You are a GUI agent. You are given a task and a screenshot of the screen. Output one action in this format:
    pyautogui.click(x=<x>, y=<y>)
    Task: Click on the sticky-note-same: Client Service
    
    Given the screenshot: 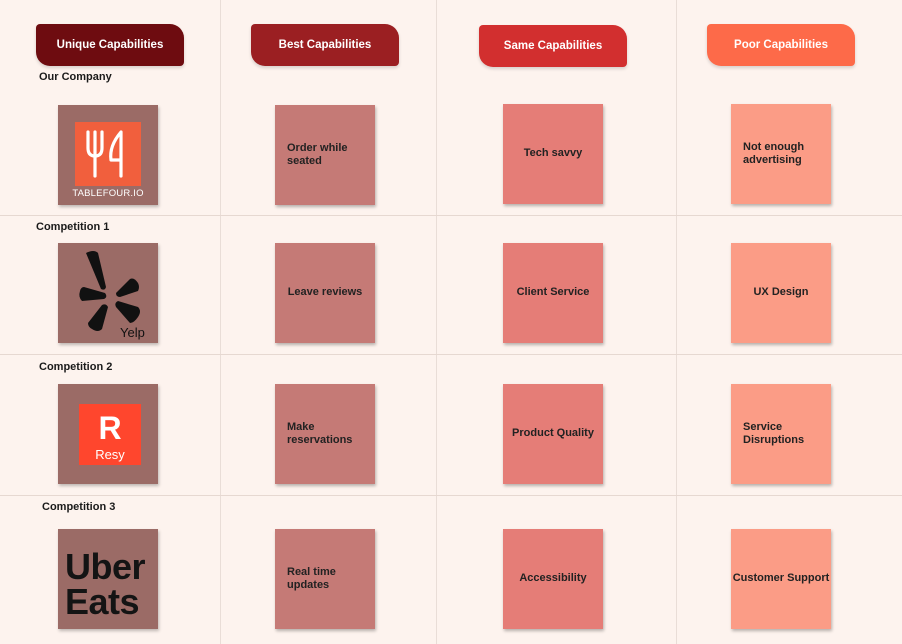 What is the action you would take?
    pyautogui.click(x=553, y=293)
    